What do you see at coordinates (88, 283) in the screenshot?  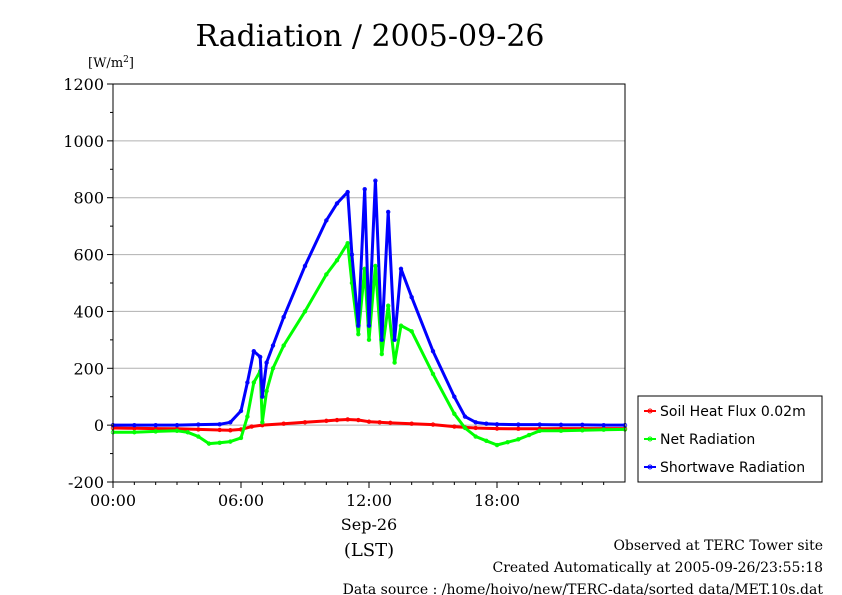 I see `y-axis: -200 0 200 400 600 800 1000 1200` at bounding box center [88, 283].